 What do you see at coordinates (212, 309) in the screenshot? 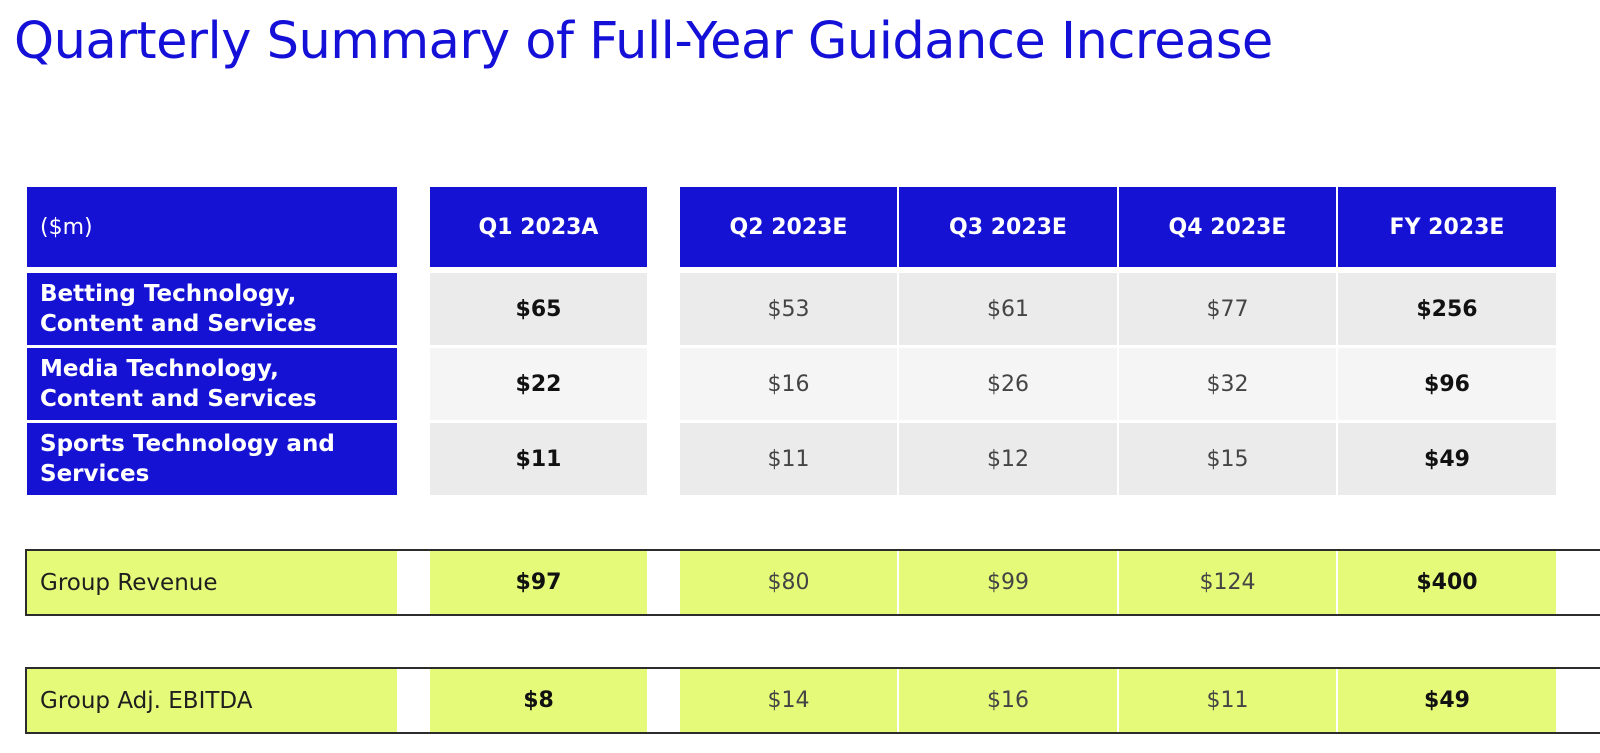
I see `row-label-betting-technology: Betting Technology, Content and Services` at bounding box center [212, 309].